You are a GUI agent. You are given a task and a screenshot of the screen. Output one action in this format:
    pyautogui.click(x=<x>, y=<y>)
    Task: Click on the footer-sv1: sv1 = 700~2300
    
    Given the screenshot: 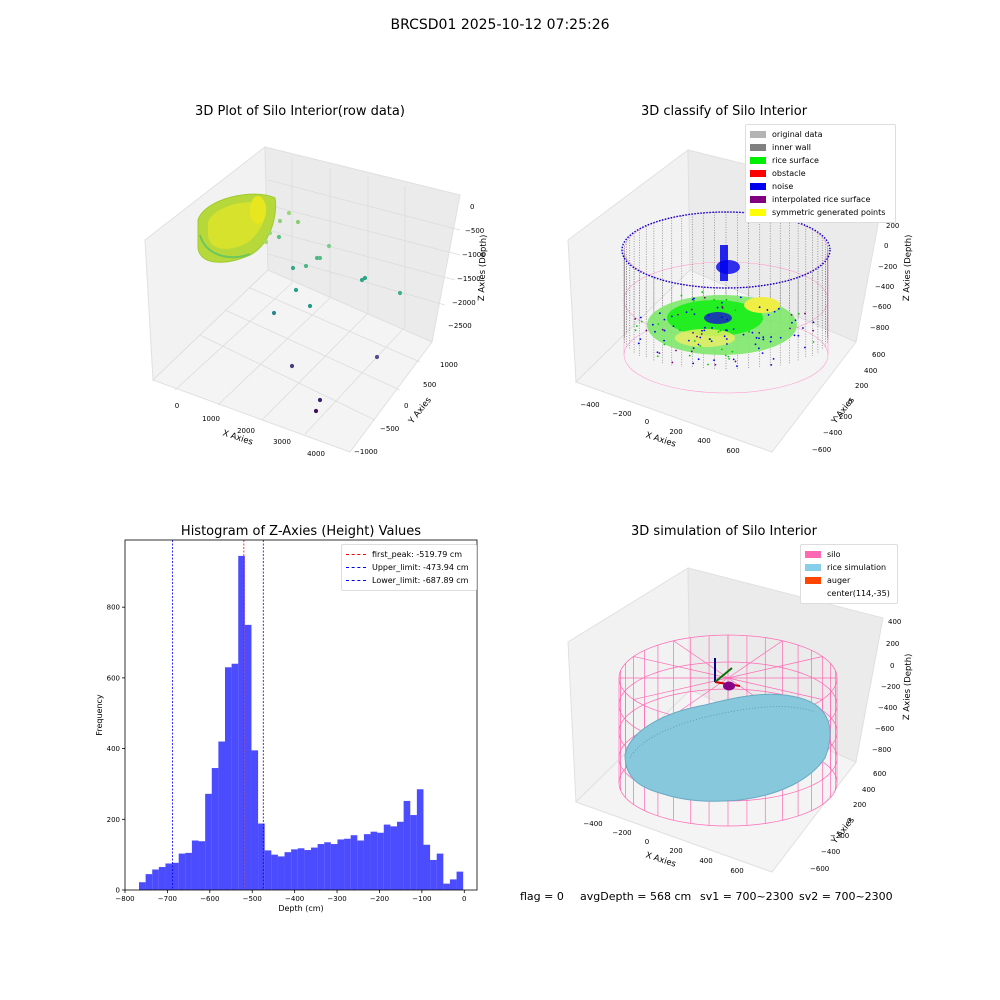 What is the action you would take?
    pyautogui.click(x=747, y=896)
    